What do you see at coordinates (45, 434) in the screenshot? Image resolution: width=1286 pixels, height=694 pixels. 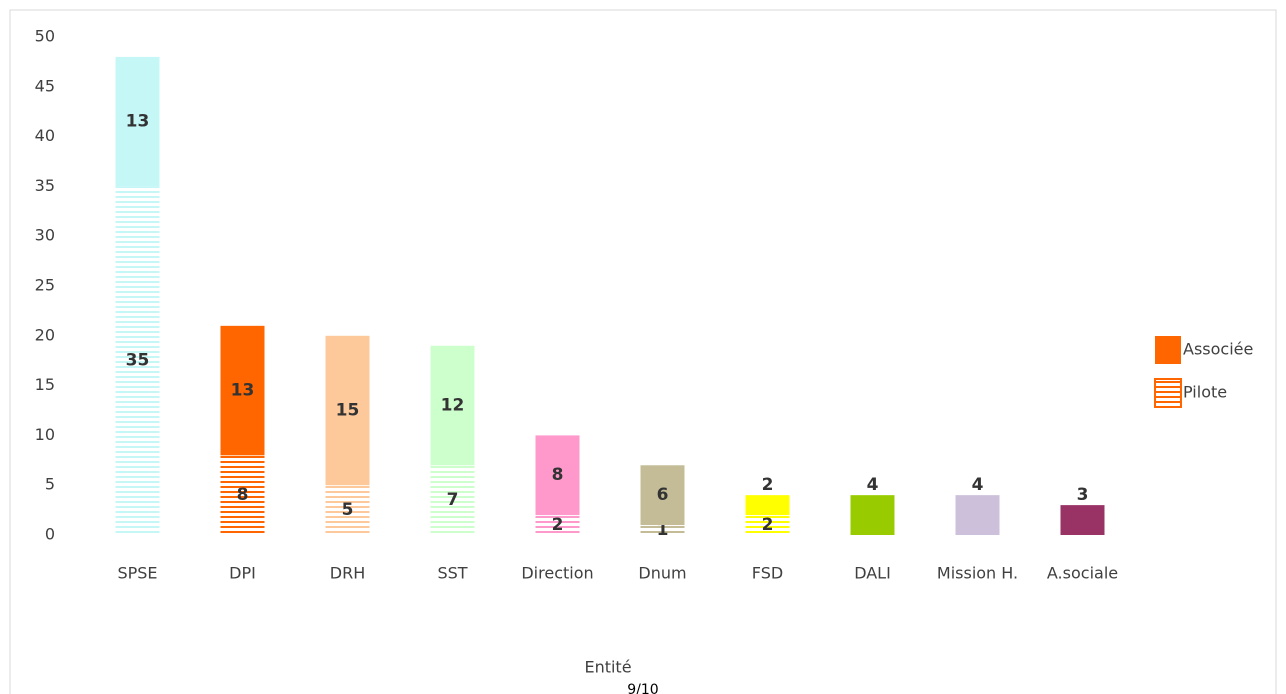 I see `y-tick-label: 10` at bounding box center [45, 434].